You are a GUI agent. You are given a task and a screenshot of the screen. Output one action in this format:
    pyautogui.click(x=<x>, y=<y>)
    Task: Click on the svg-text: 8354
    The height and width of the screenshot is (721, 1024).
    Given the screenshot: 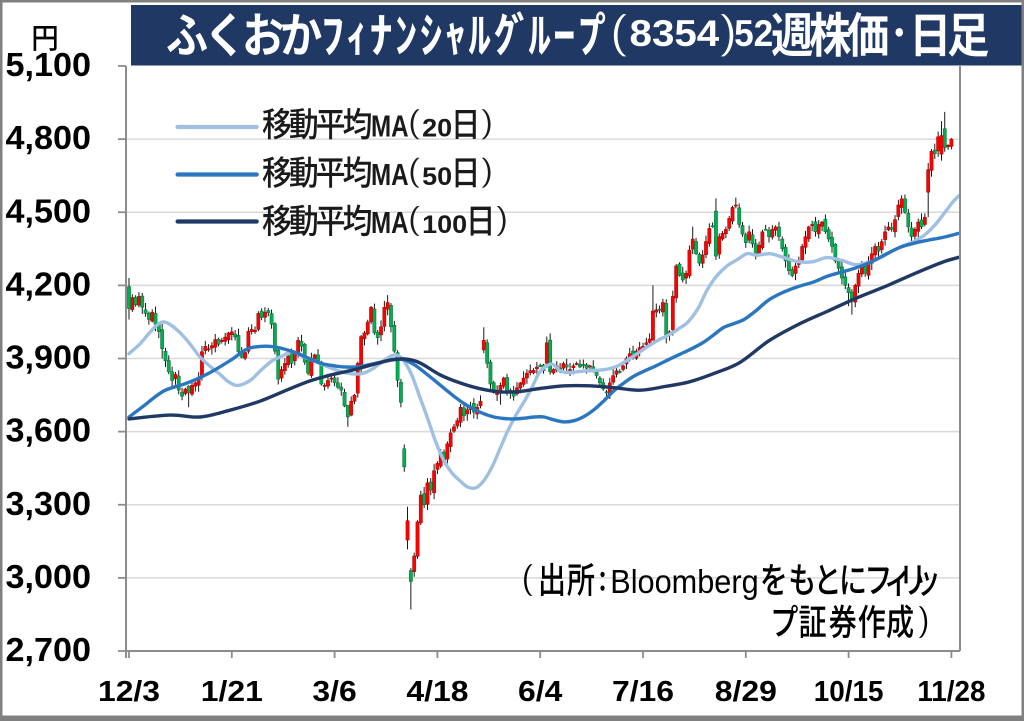 What is the action you would take?
    pyautogui.click(x=675, y=33)
    